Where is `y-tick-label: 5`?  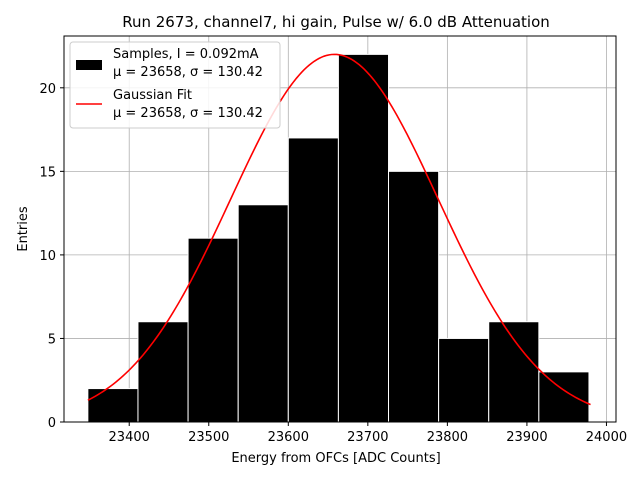 y-tick-label: 5 is located at coordinates (52, 339).